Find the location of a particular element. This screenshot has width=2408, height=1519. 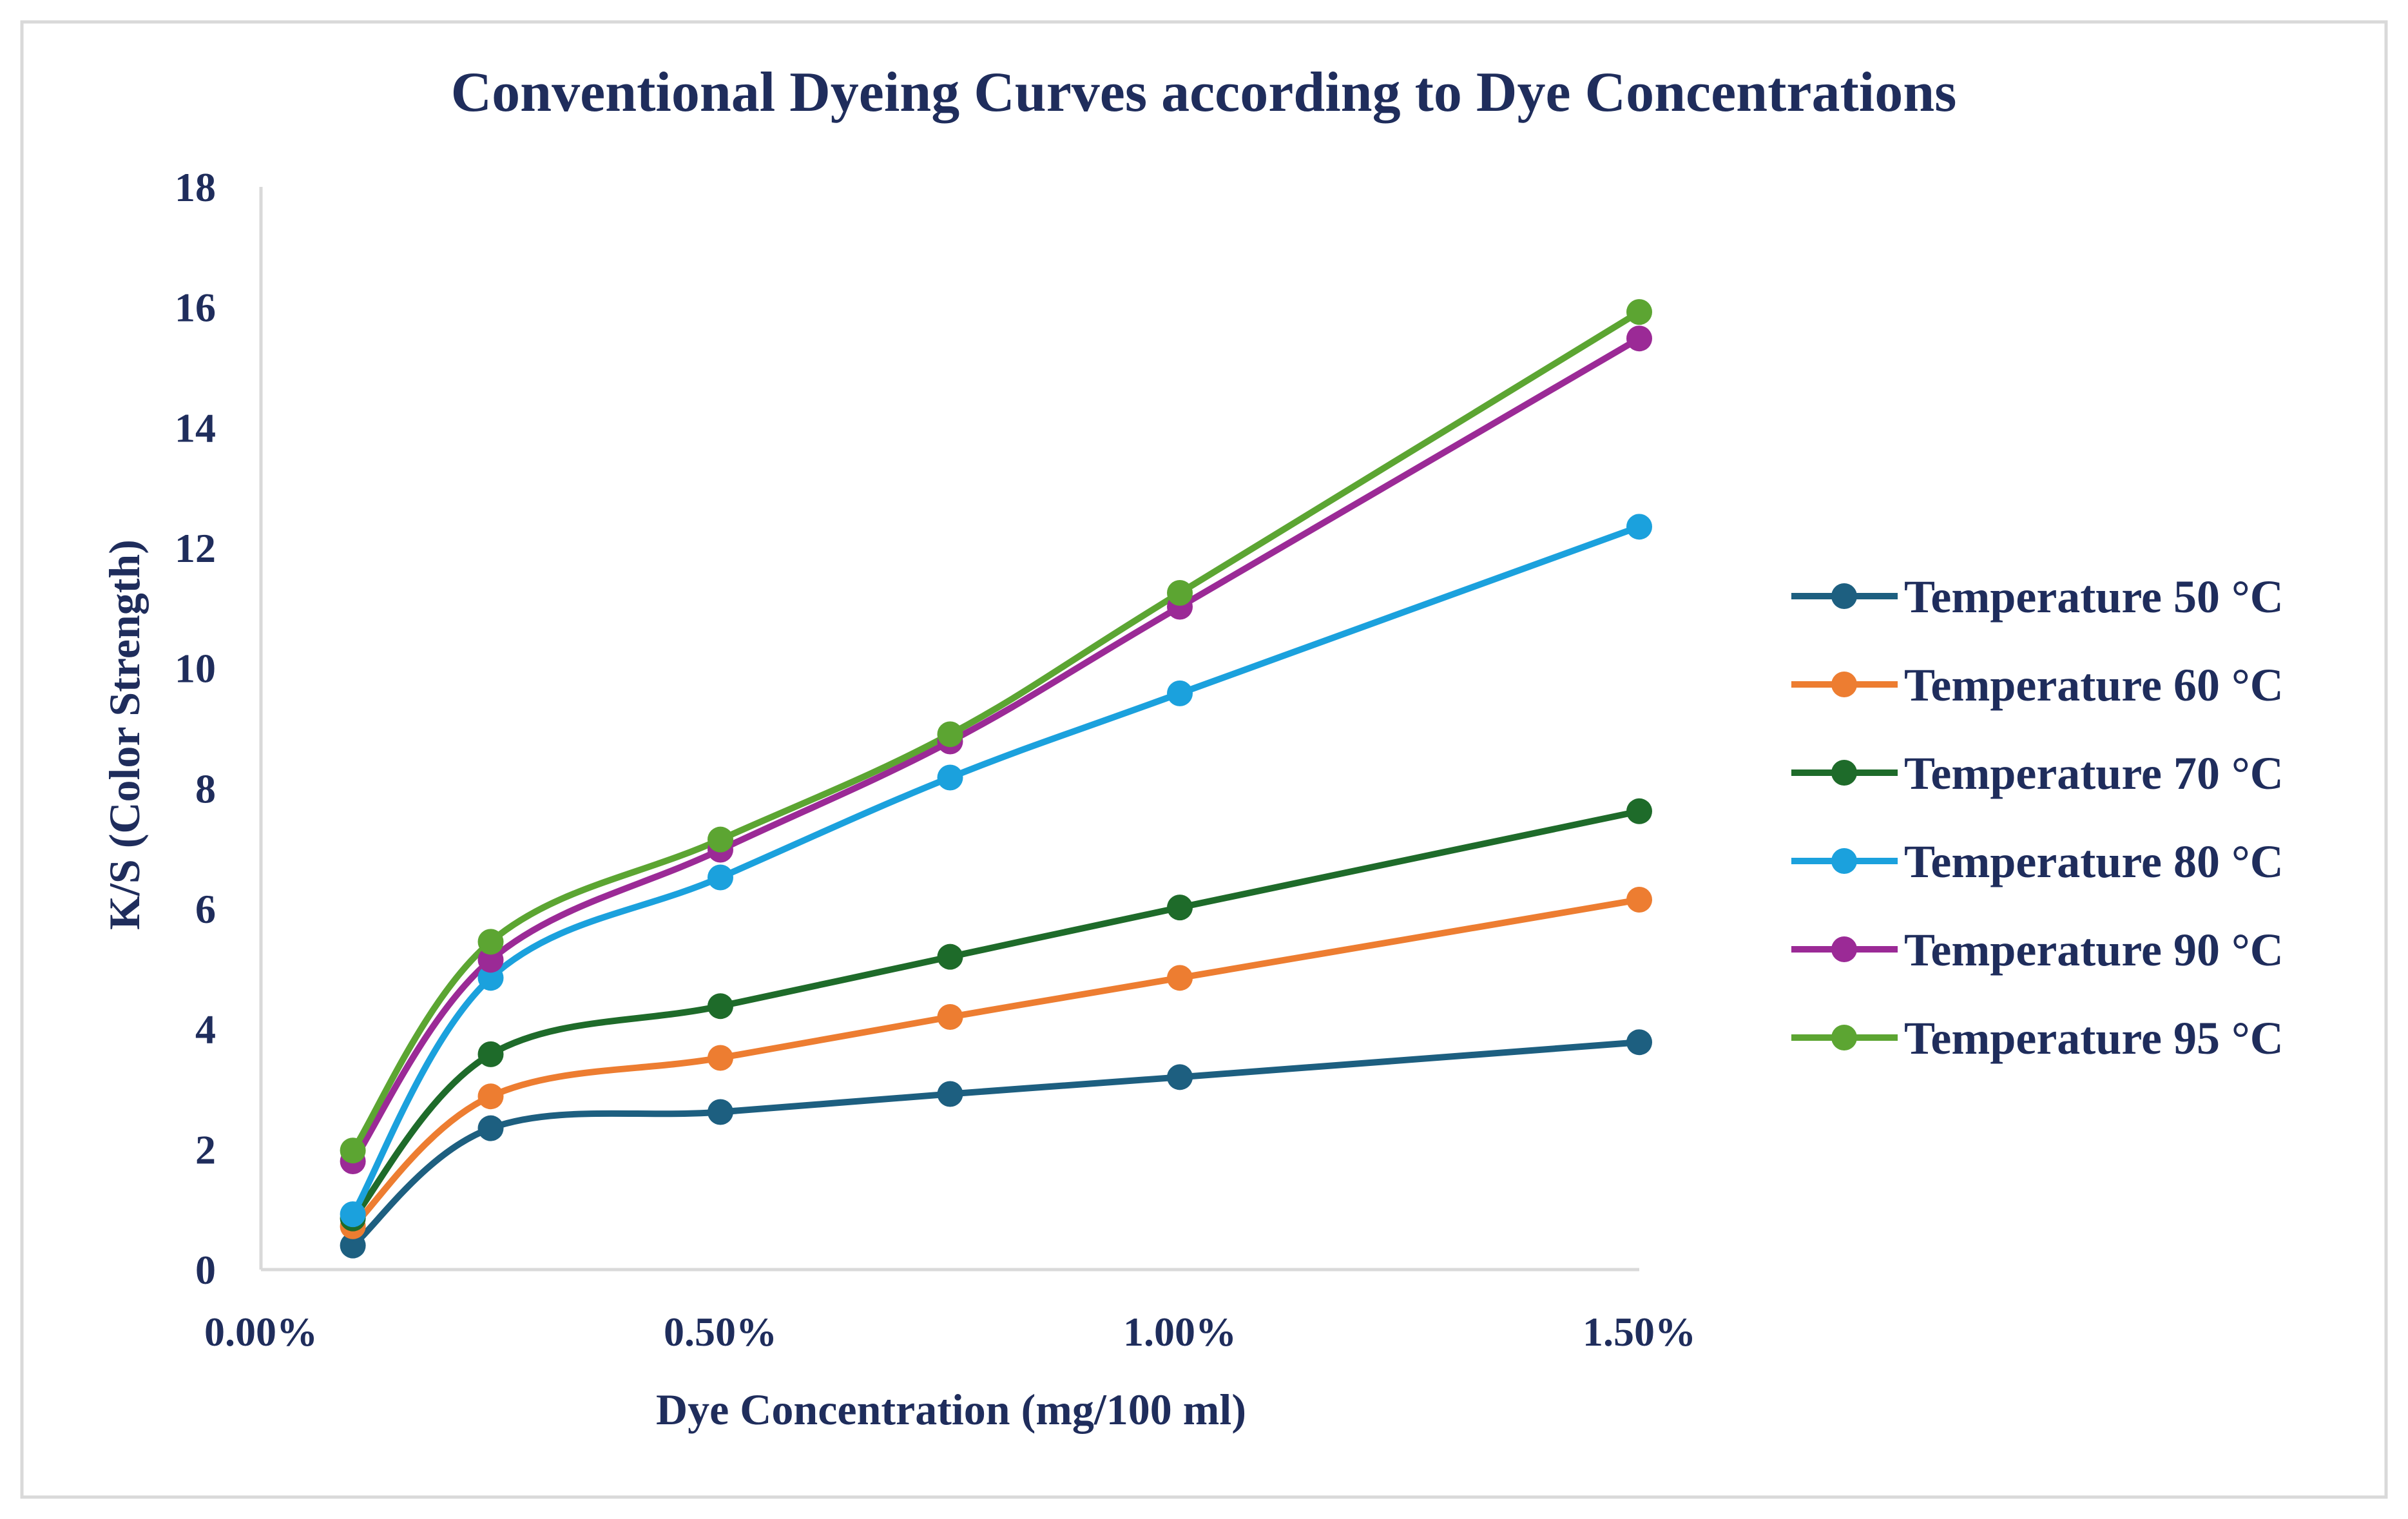

x-tick-label: 0.50% is located at coordinates (720, 1332).